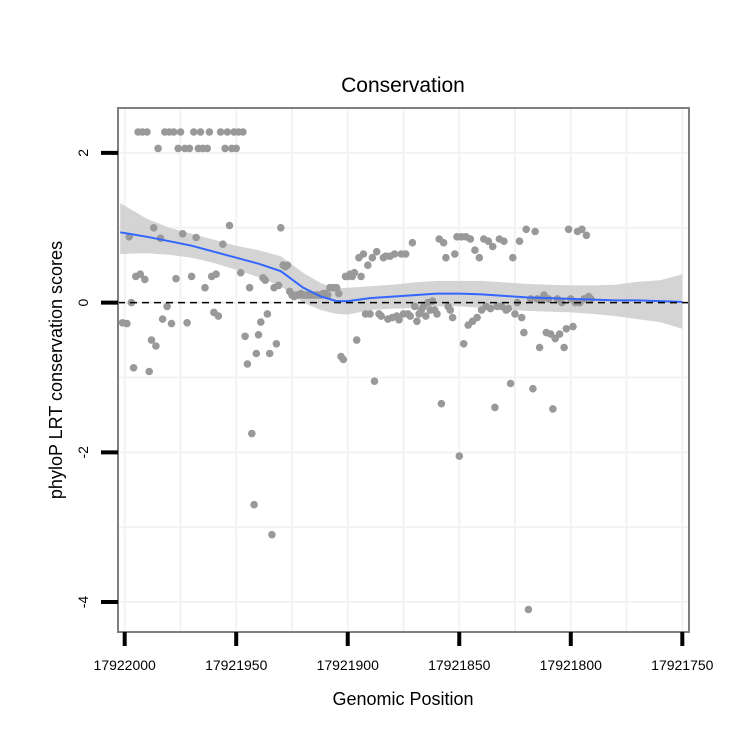 The image size is (750, 755). I want to click on x-axis-label: Genomic Position, so click(402, 699).